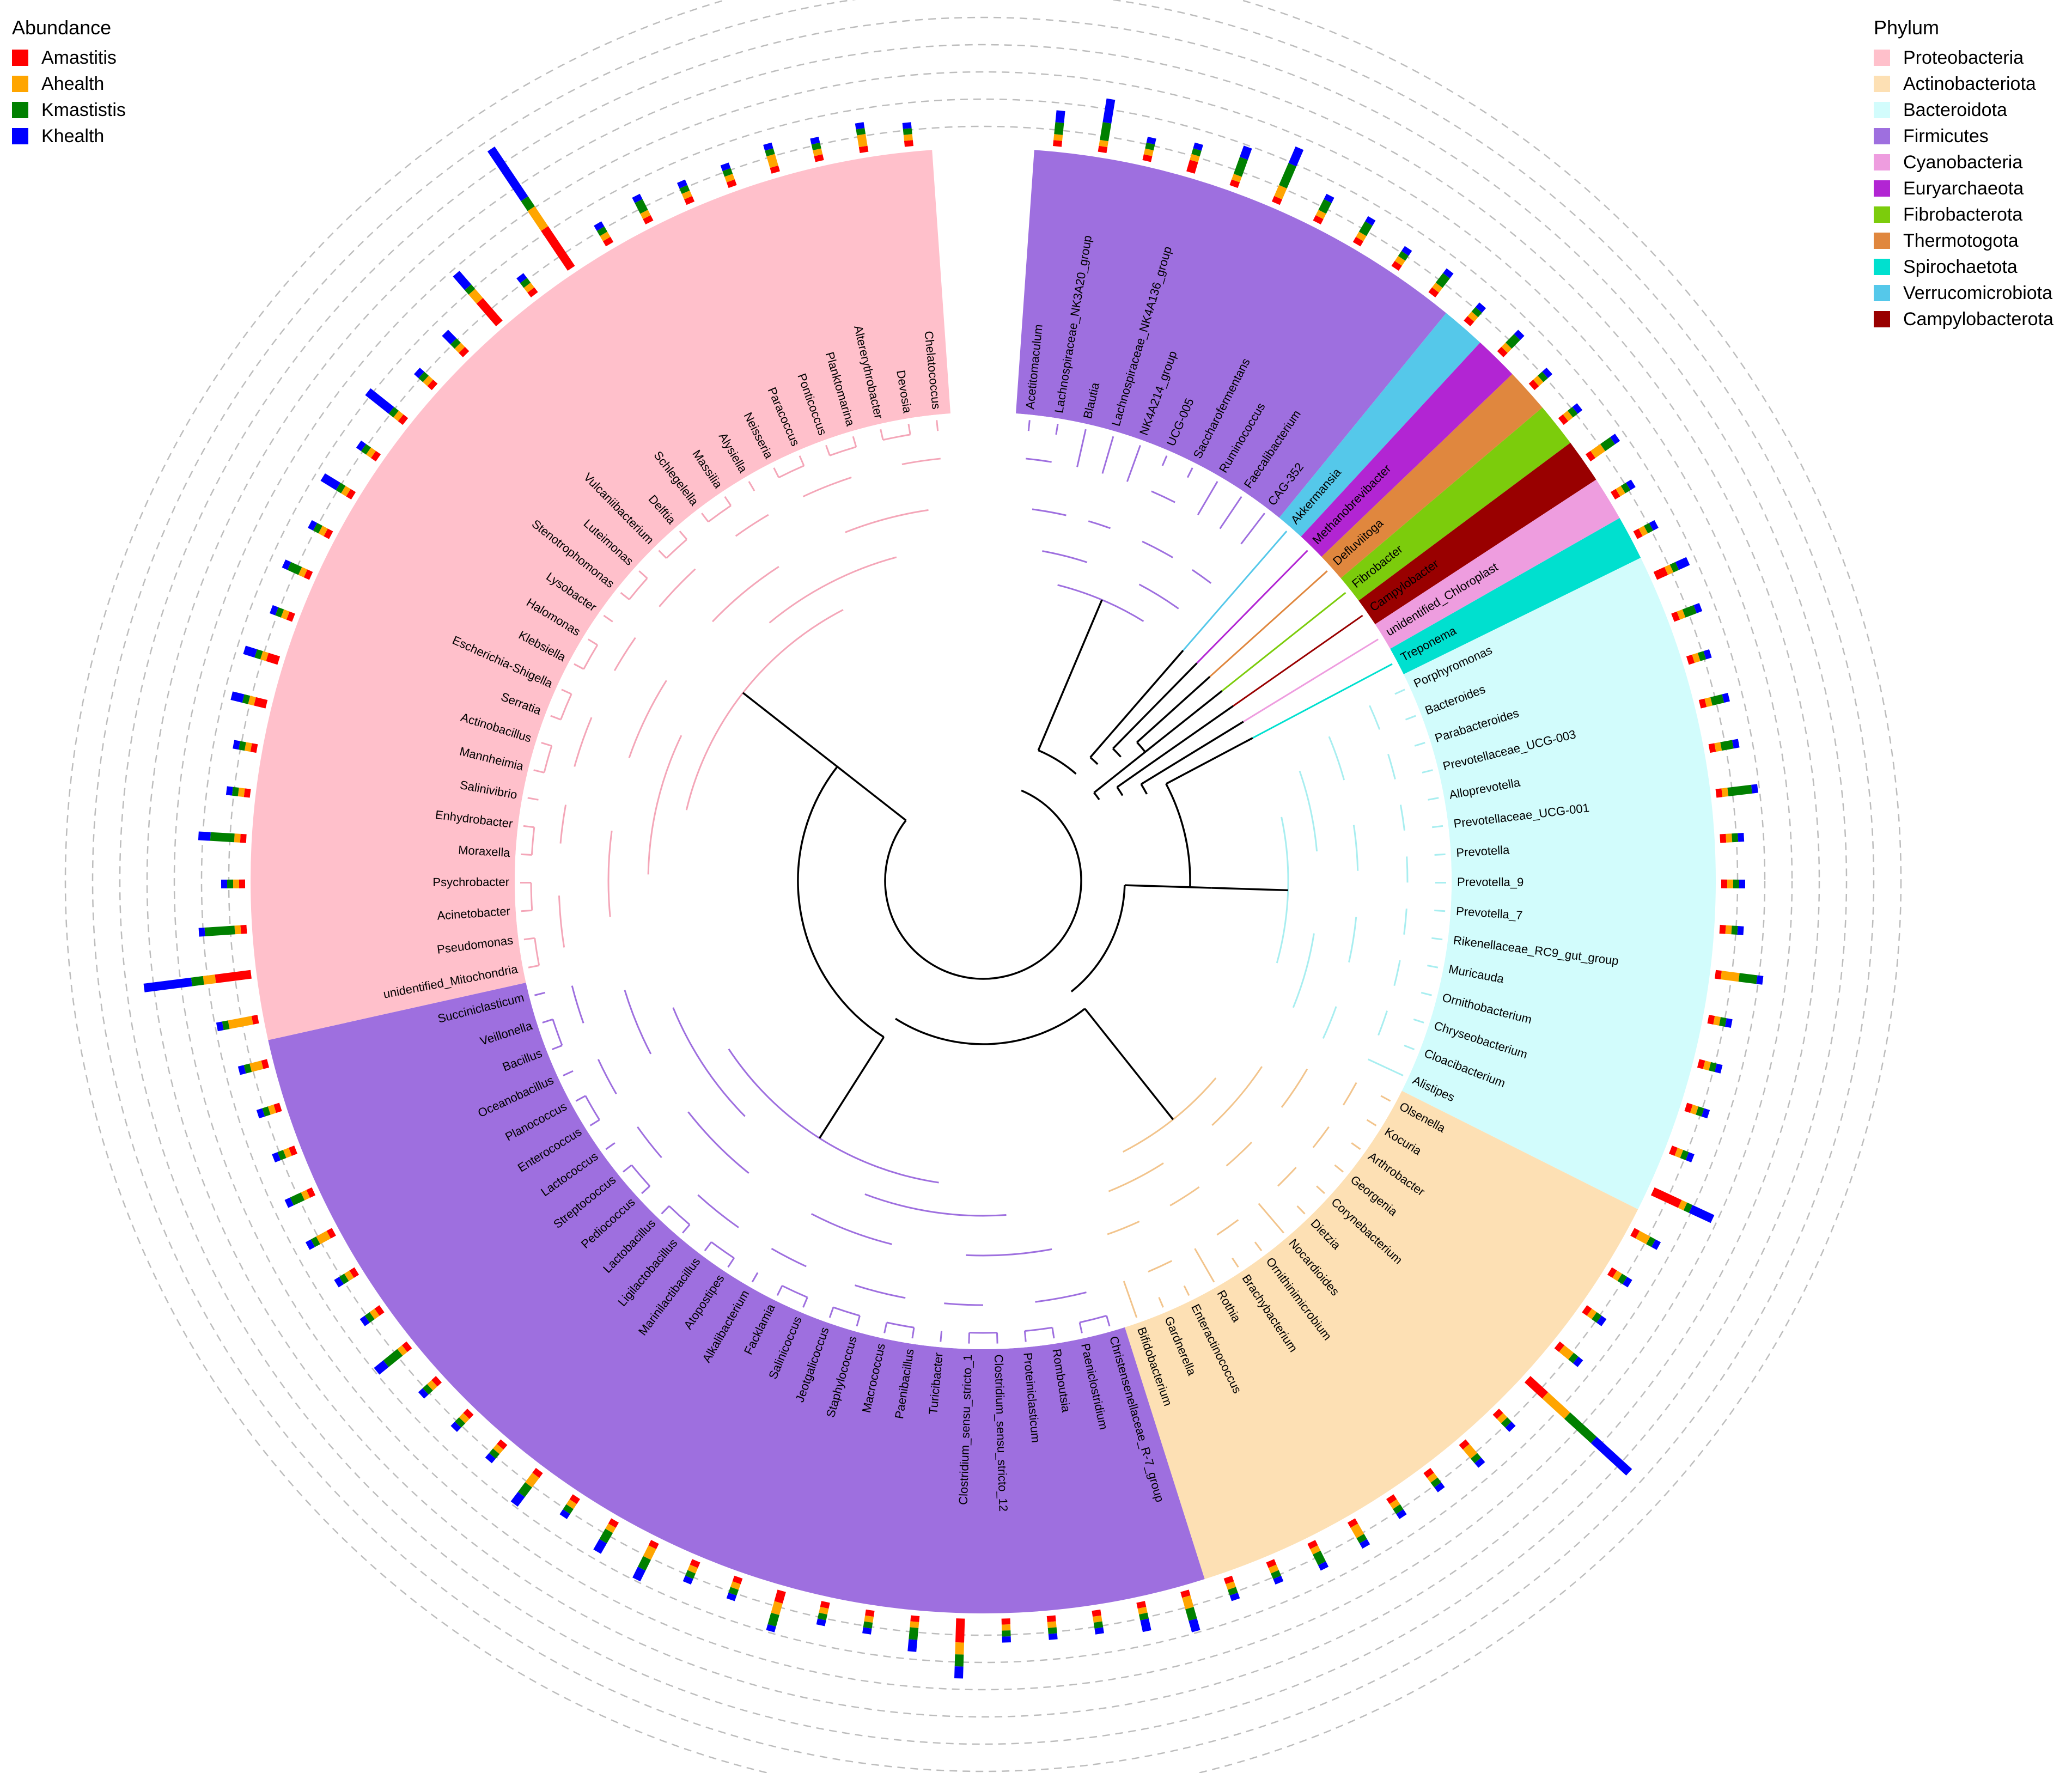  I want to click on legend-item-cyanobacteria: Cyanobacteria, so click(1964, 162).